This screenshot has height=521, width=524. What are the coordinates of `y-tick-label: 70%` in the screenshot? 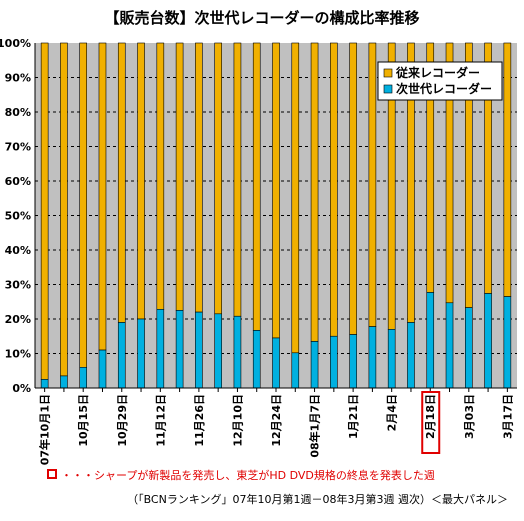 It's located at (18, 147).